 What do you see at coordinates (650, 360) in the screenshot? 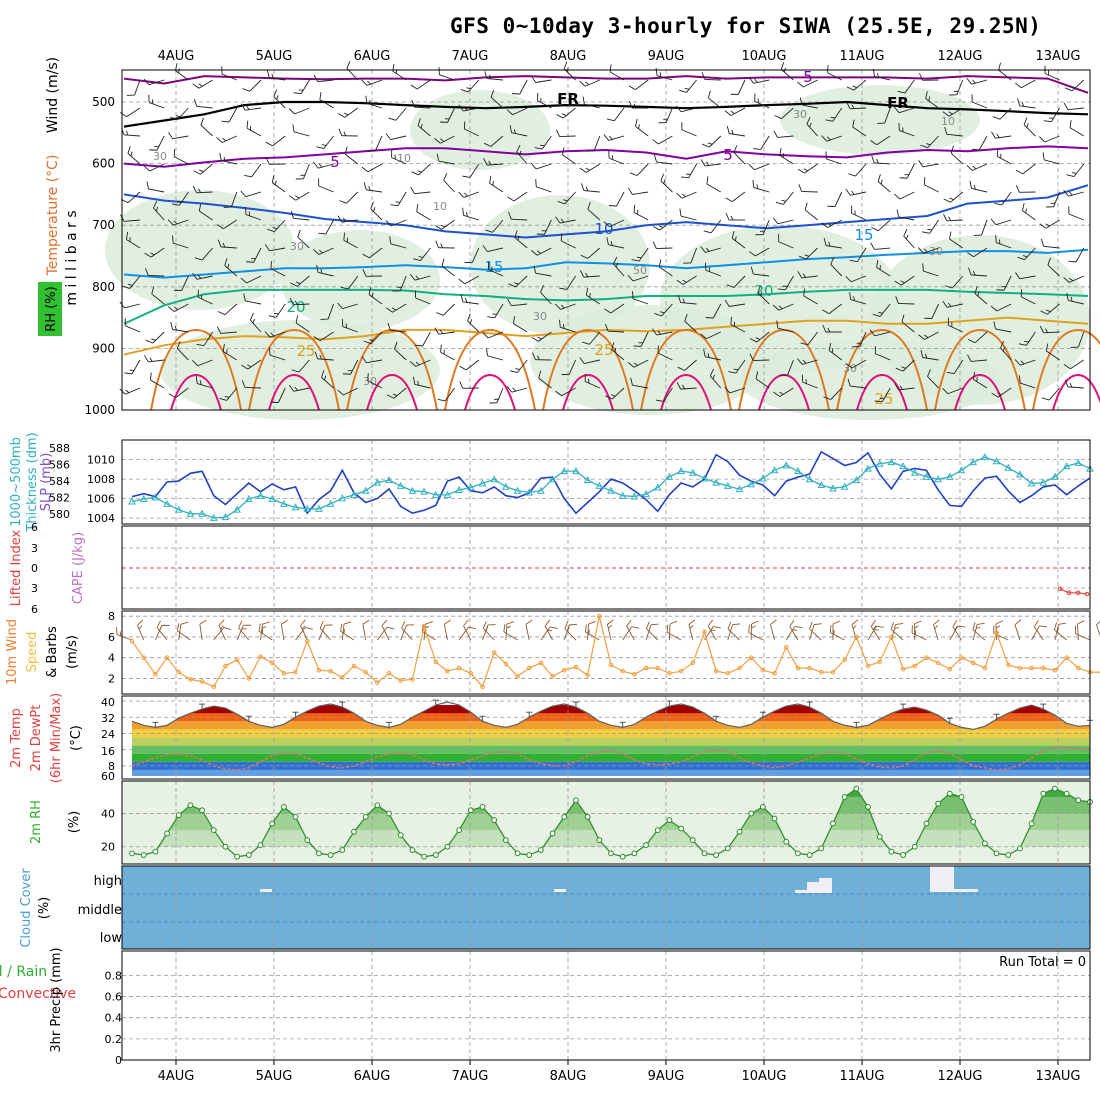
I see `rh-shading` at bounding box center [650, 360].